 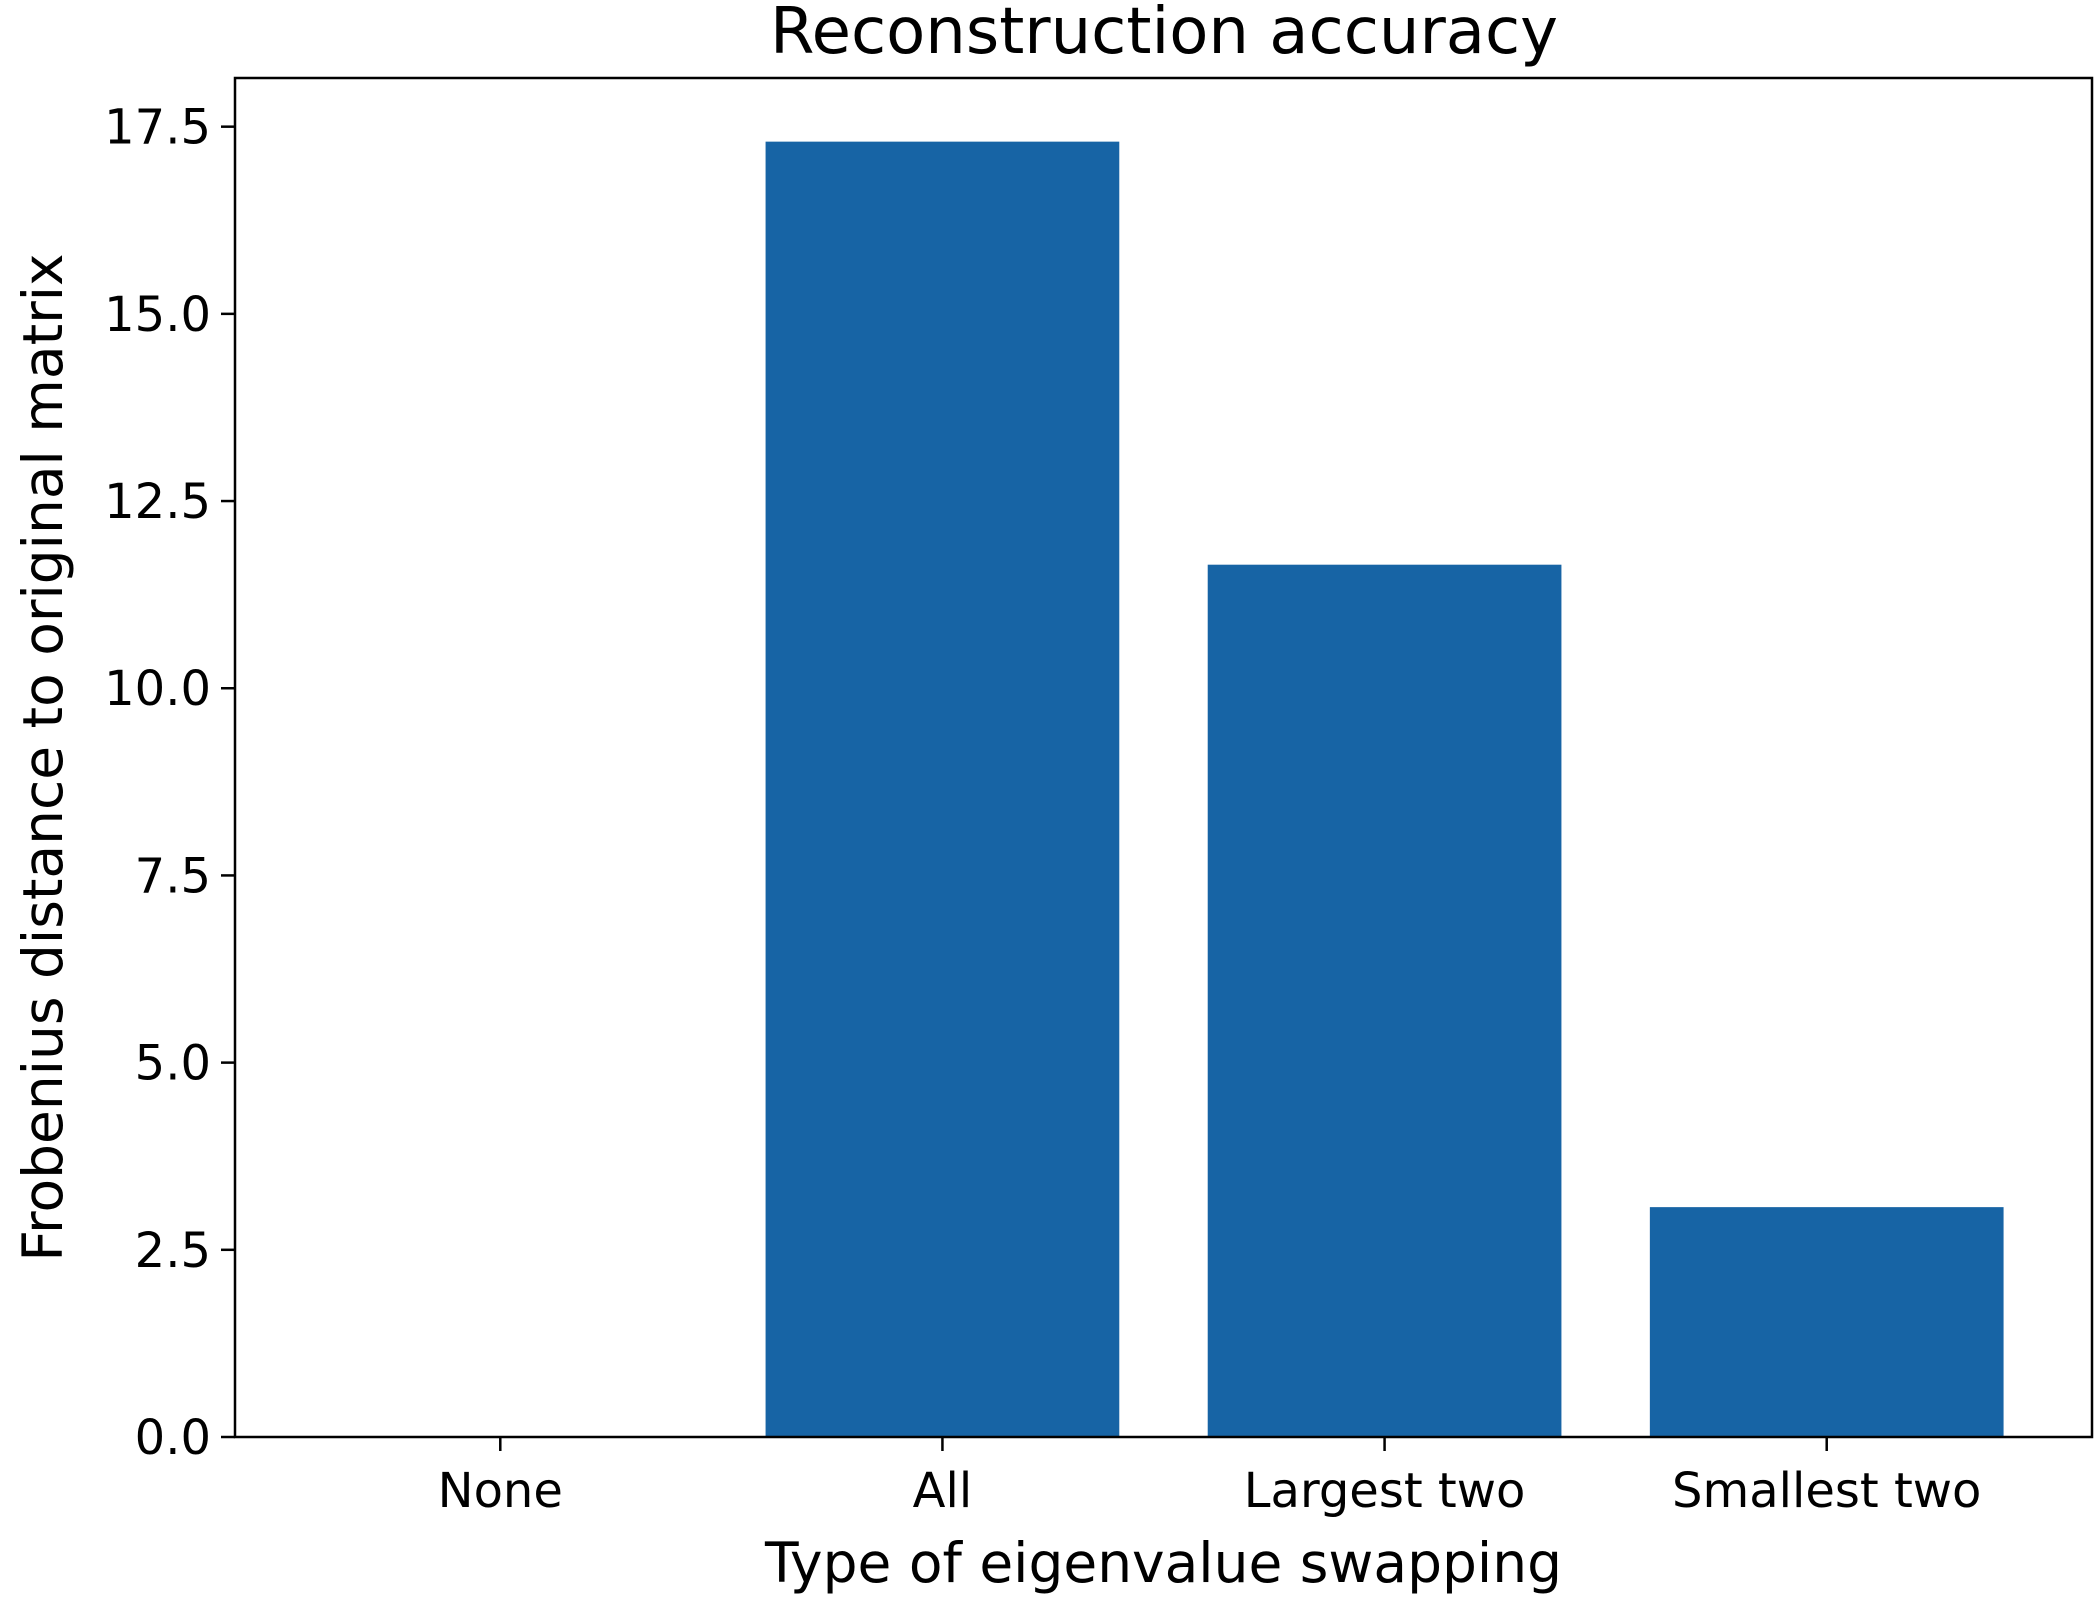 I want to click on bar-largest-two, so click(x=1384, y=1000).